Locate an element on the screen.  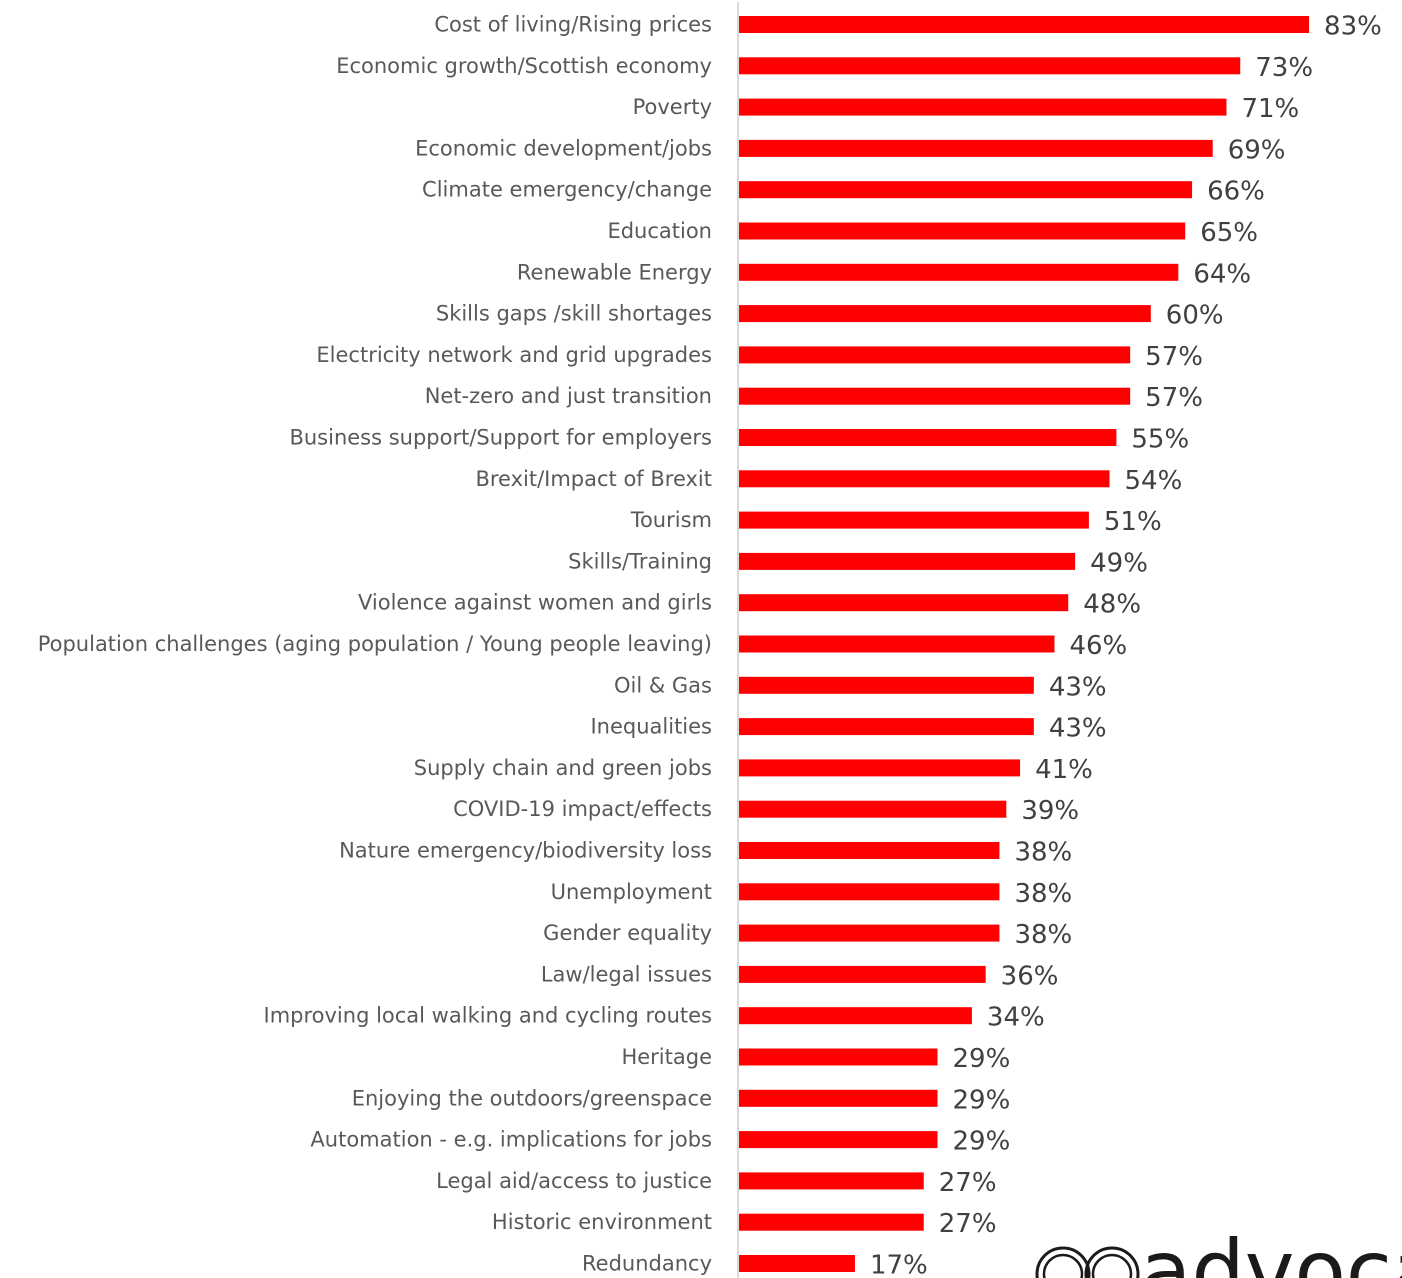
value-label: 48% is located at coordinates (1112, 605).